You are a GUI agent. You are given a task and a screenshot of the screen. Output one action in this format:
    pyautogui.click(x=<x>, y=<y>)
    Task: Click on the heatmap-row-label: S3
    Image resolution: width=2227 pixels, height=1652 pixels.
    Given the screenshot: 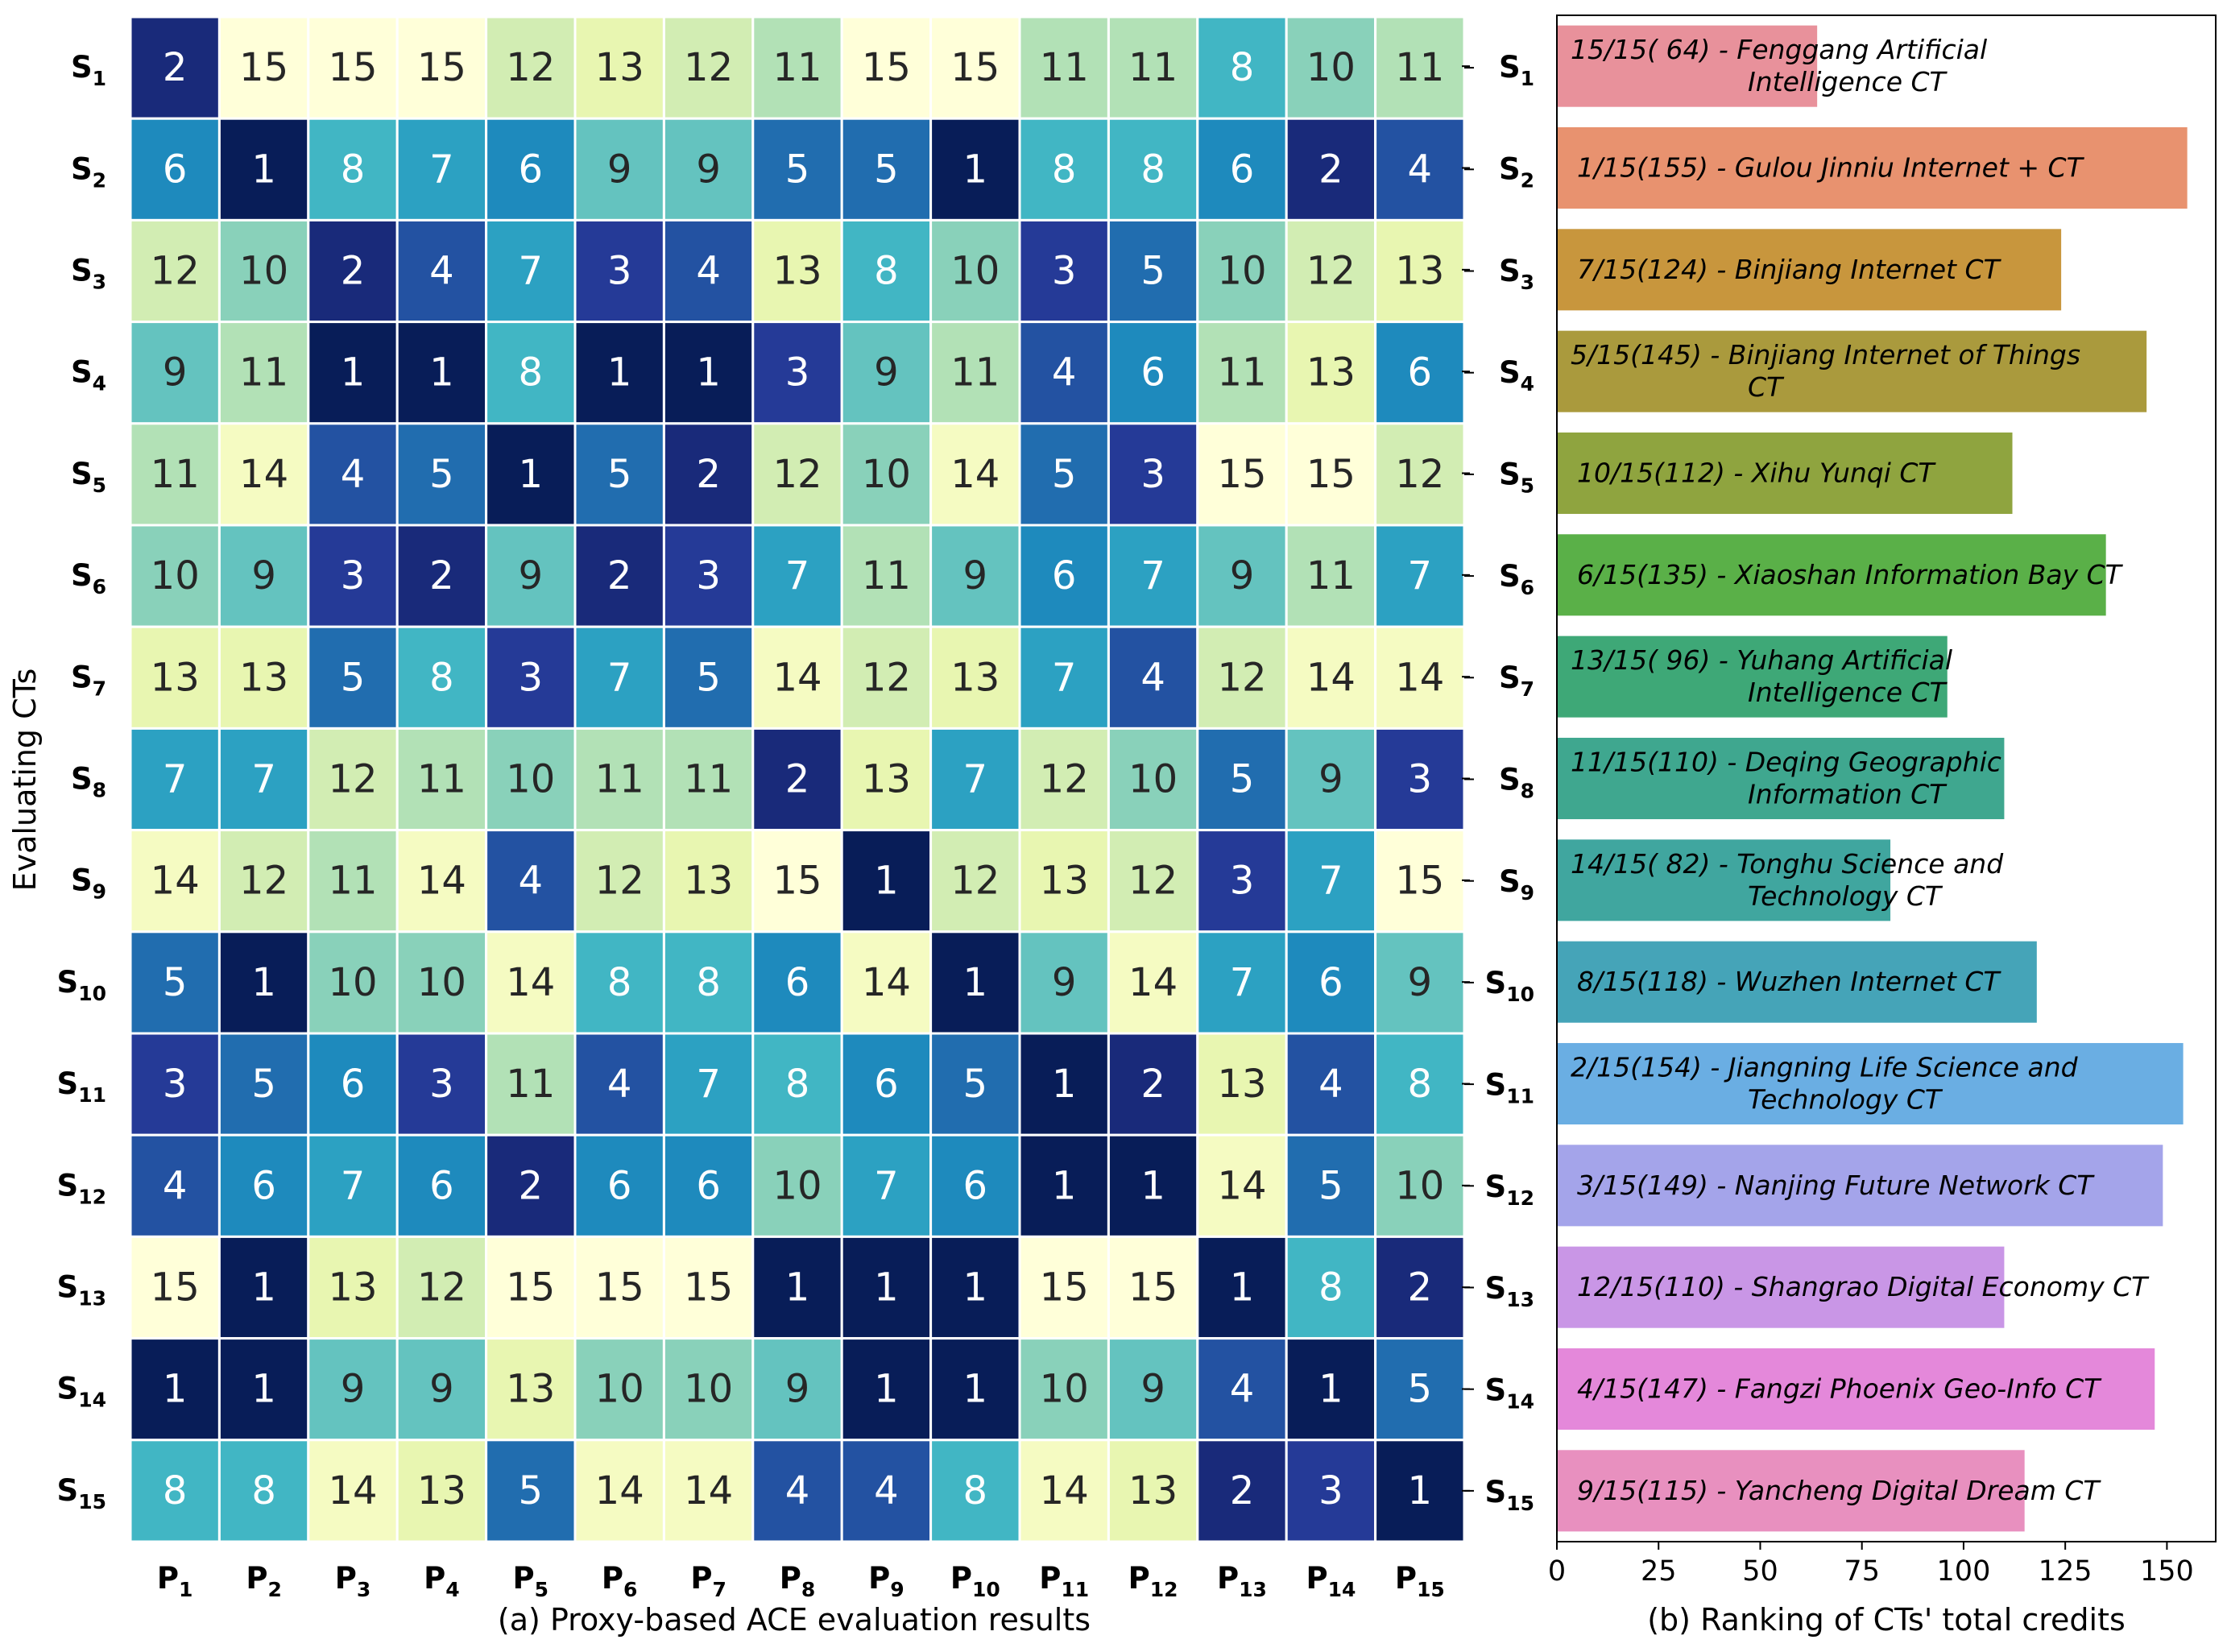 What is the action you would take?
    pyautogui.click(x=88, y=274)
    